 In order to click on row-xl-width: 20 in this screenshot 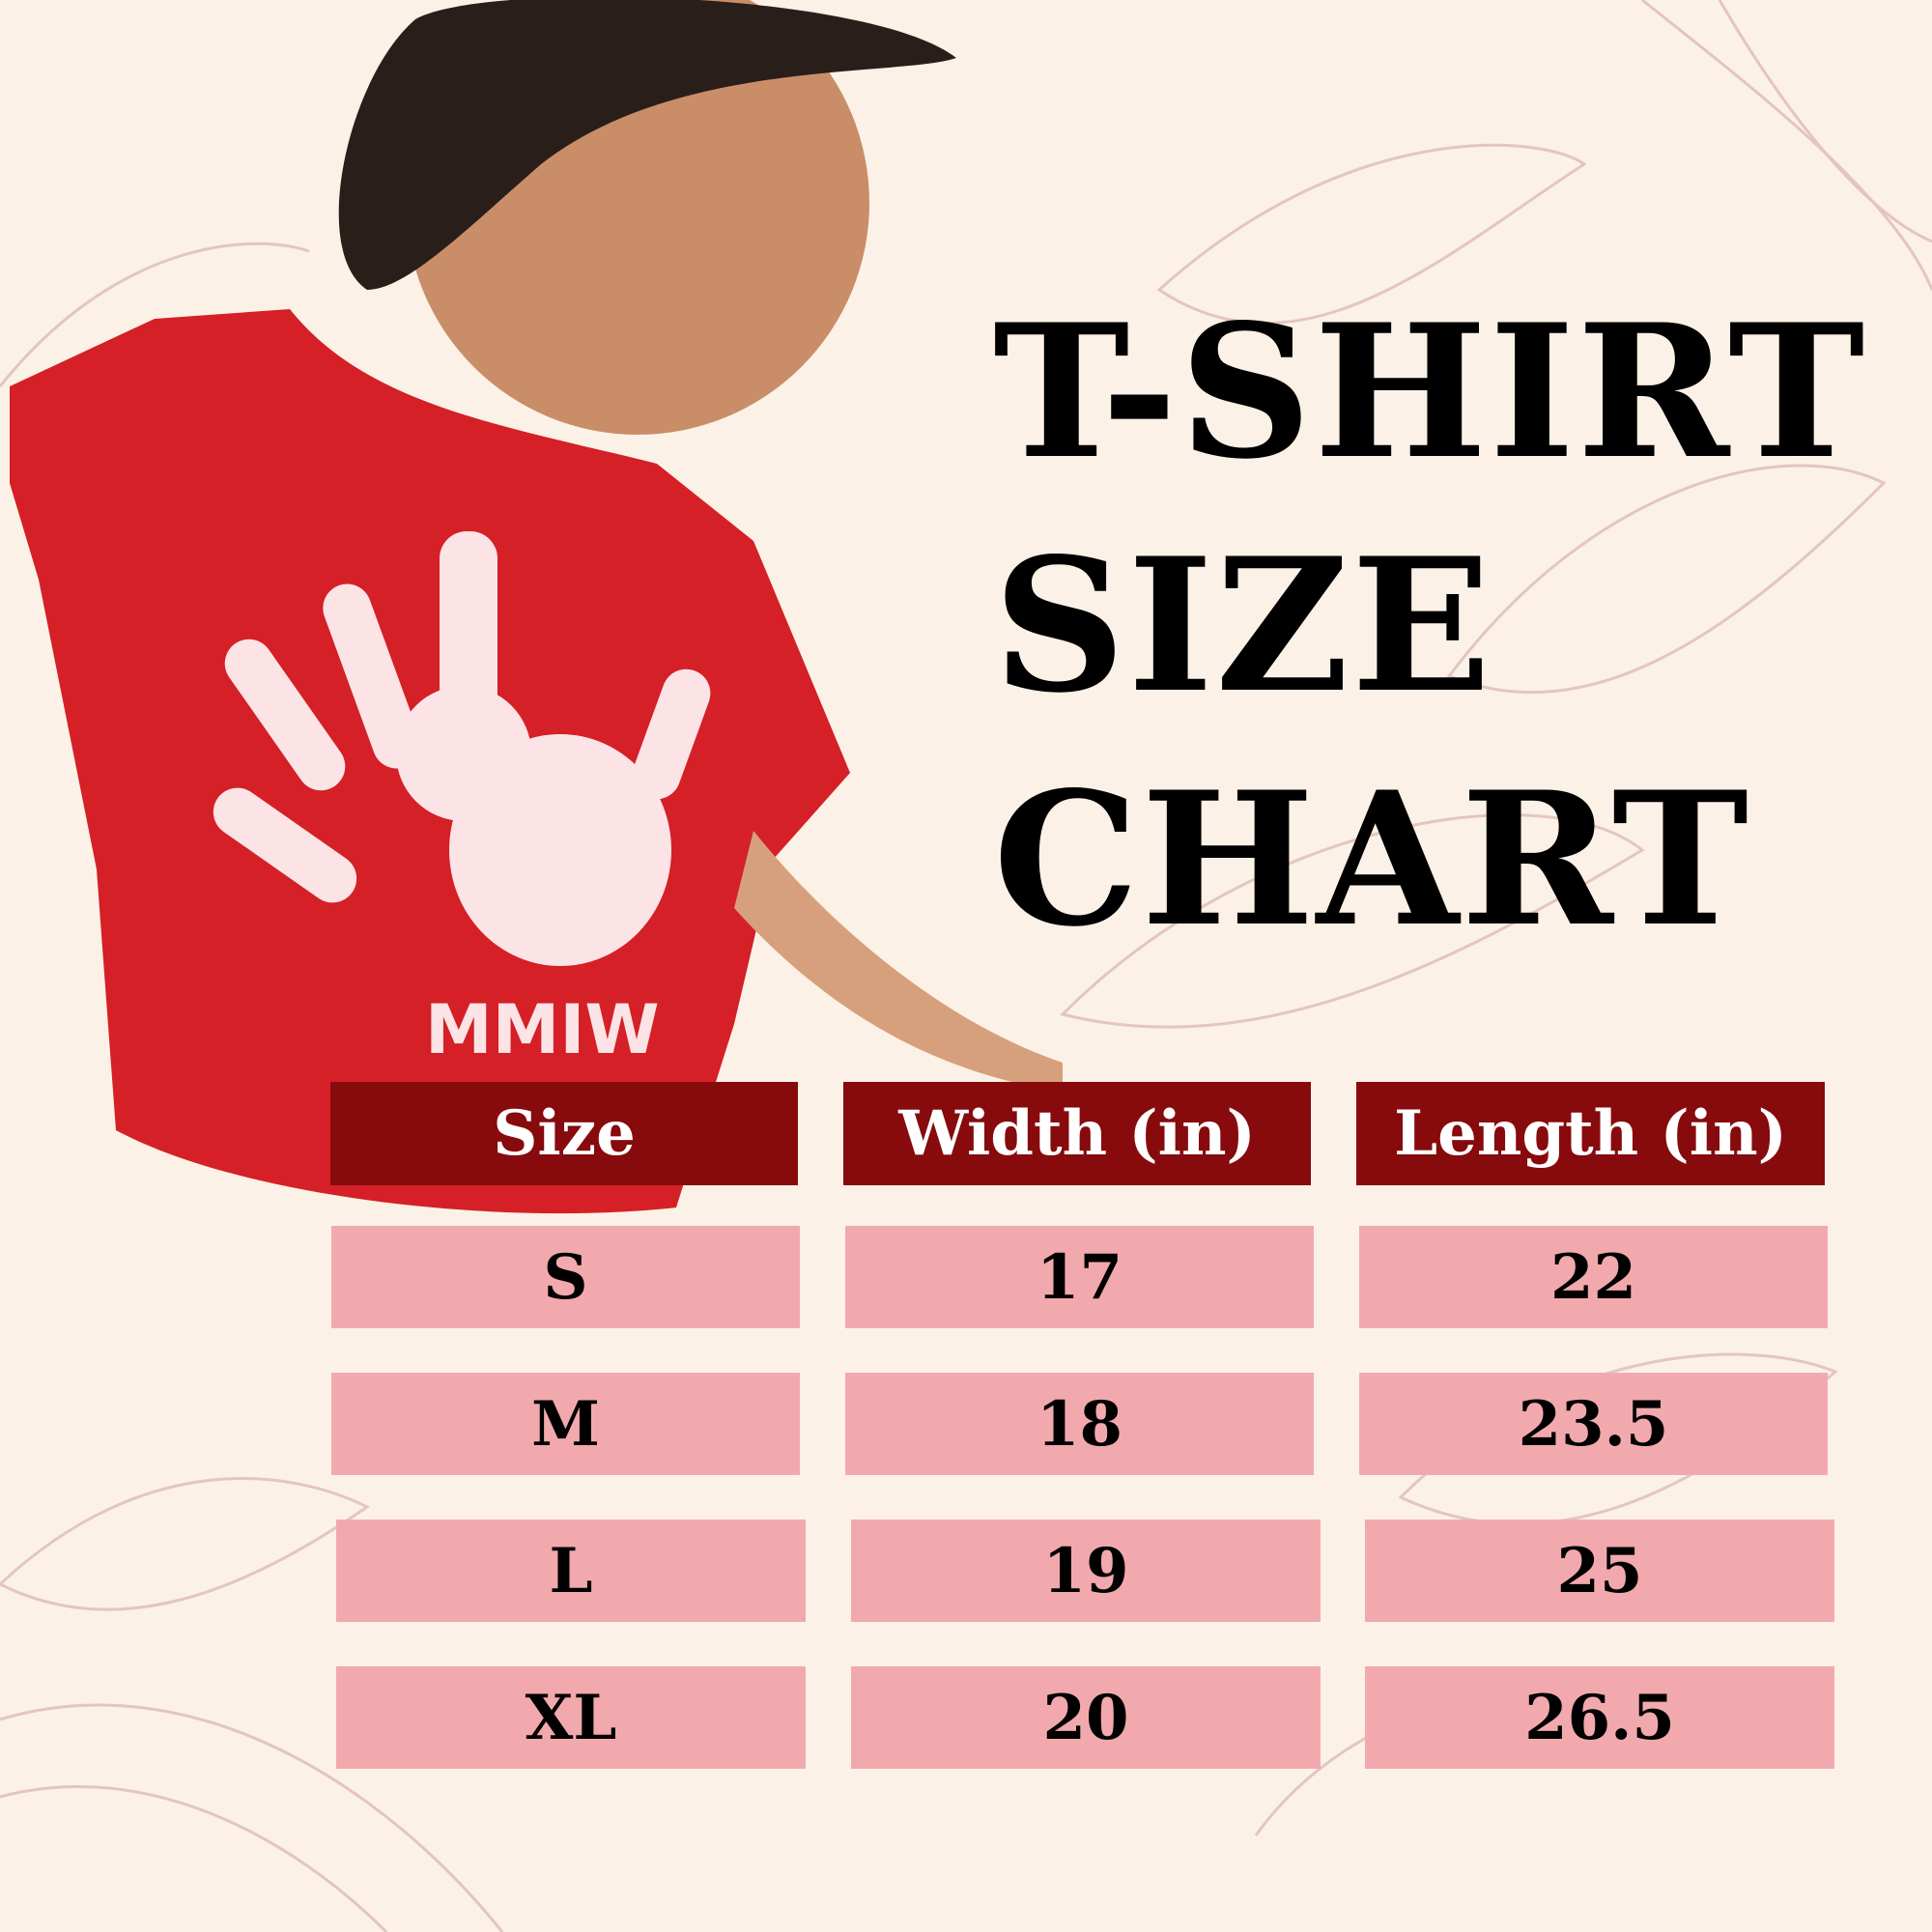, I will do `click(1086, 1717)`.